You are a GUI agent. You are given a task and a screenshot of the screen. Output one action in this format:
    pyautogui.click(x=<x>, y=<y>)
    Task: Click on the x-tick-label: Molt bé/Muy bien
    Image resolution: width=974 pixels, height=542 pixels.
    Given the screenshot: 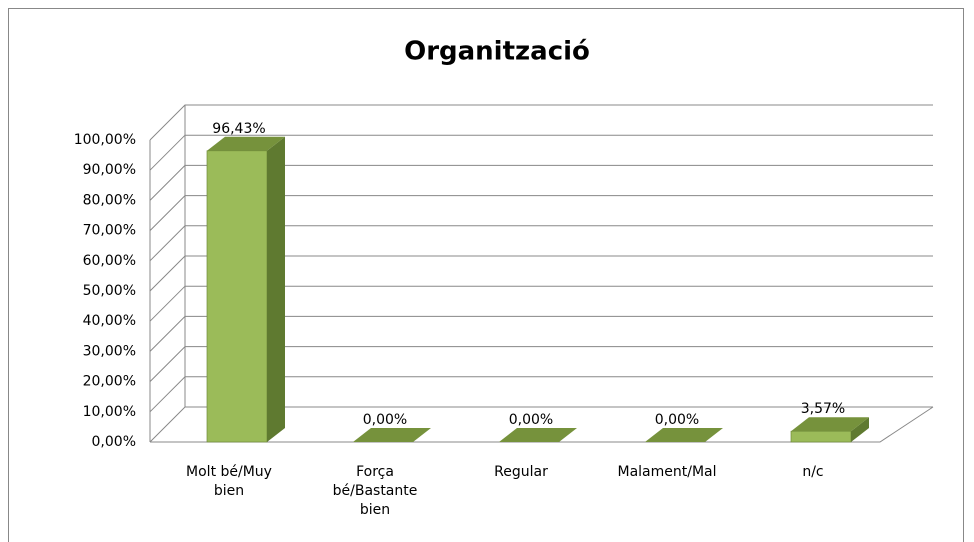 What is the action you would take?
    pyautogui.click(x=229, y=481)
    